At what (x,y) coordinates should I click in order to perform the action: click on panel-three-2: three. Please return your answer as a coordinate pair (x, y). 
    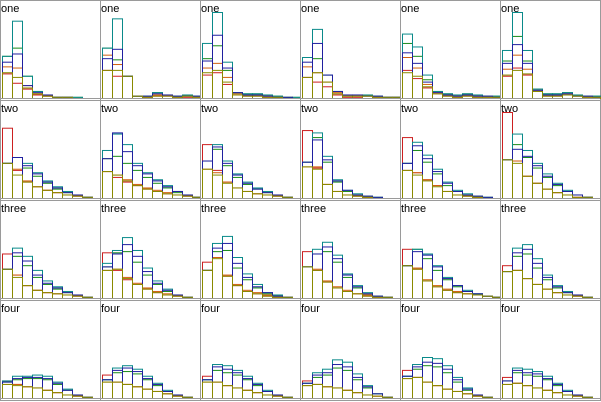
    Looking at the image, I should click on (150, 250).